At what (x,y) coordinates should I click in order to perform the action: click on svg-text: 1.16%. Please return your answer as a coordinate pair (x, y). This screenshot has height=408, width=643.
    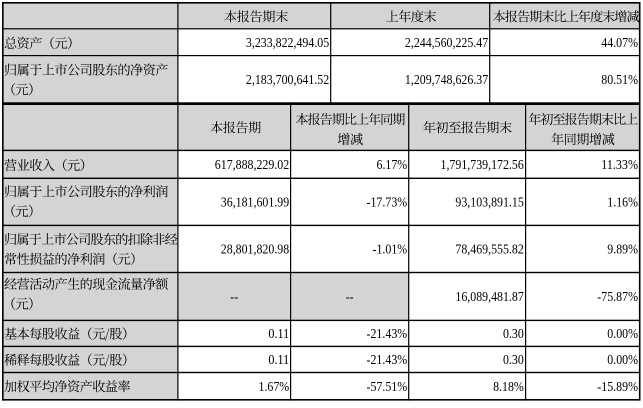
    Looking at the image, I should click on (622, 202).